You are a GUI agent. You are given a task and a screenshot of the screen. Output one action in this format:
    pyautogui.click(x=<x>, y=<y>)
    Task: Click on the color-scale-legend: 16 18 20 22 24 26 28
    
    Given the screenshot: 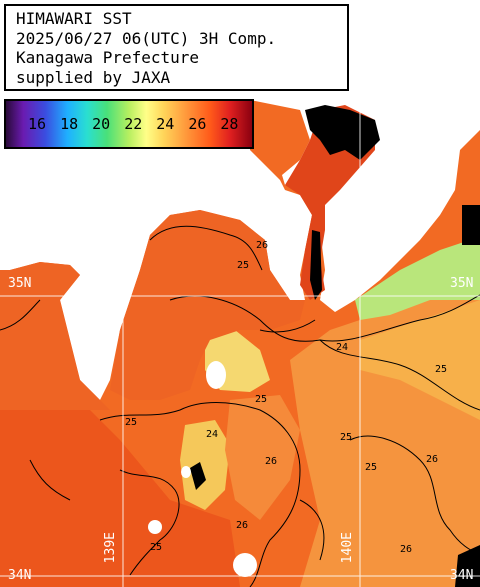 What is the action you would take?
    pyautogui.click(x=129, y=124)
    